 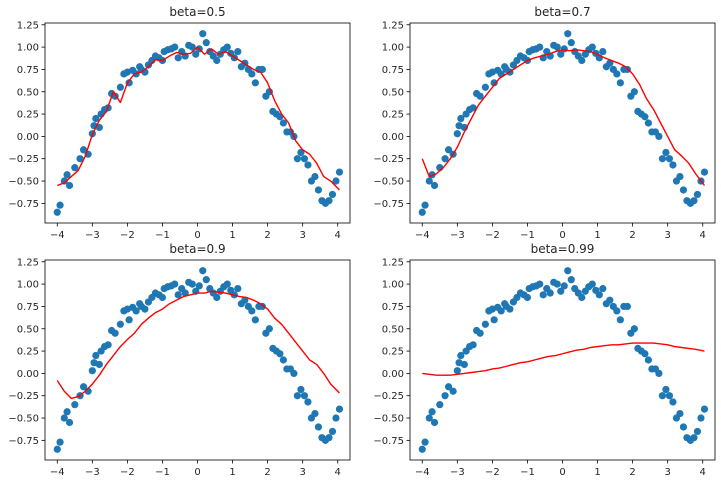 What do you see at coordinates (197, 12) in the screenshot?
I see `plot-title: beta=0.5` at bounding box center [197, 12].